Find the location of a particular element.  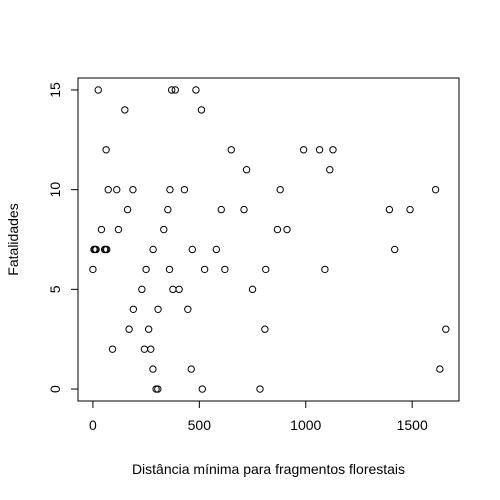

y-tick-label: 10 is located at coordinates (55, 190).